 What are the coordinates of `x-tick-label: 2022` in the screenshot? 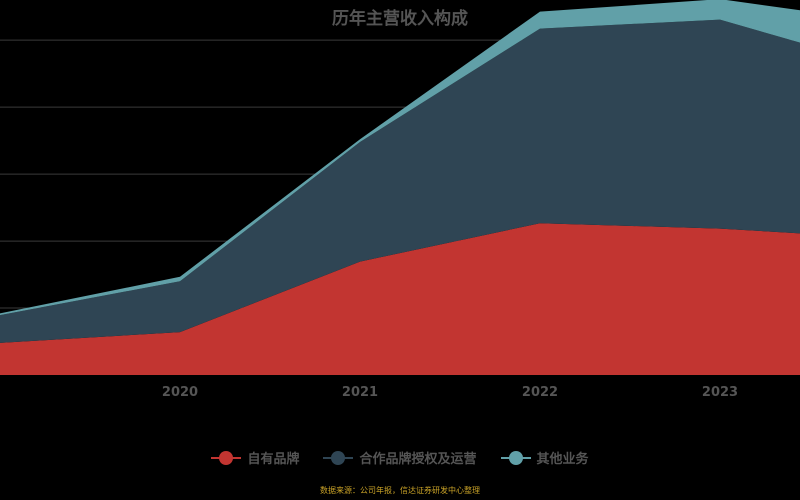 It's located at (540, 392).